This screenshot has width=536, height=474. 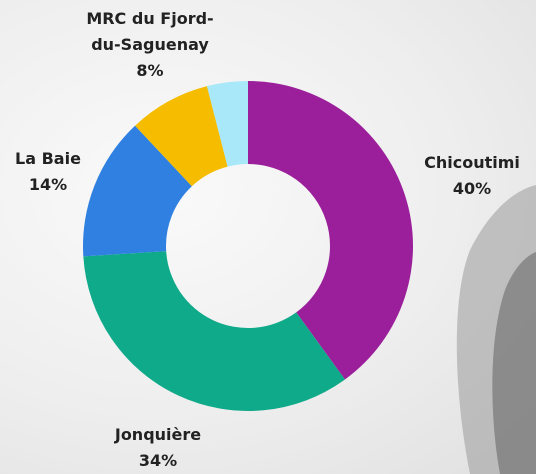 I want to click on slice-label: Jonquière 34%, so click(x=158, y=448).